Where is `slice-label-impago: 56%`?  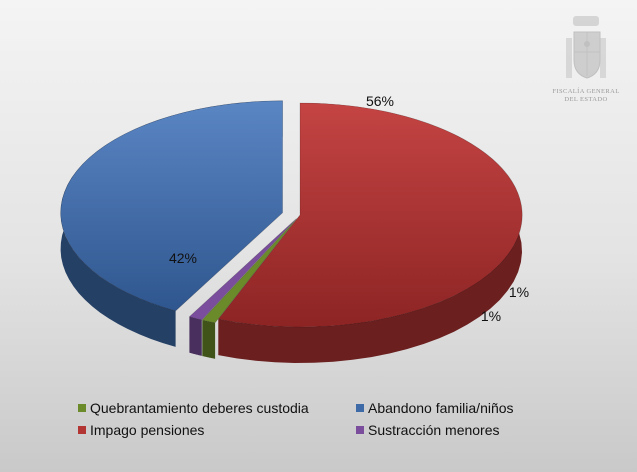 slice-label-impago: 56% is located at coordinates (380, 101).